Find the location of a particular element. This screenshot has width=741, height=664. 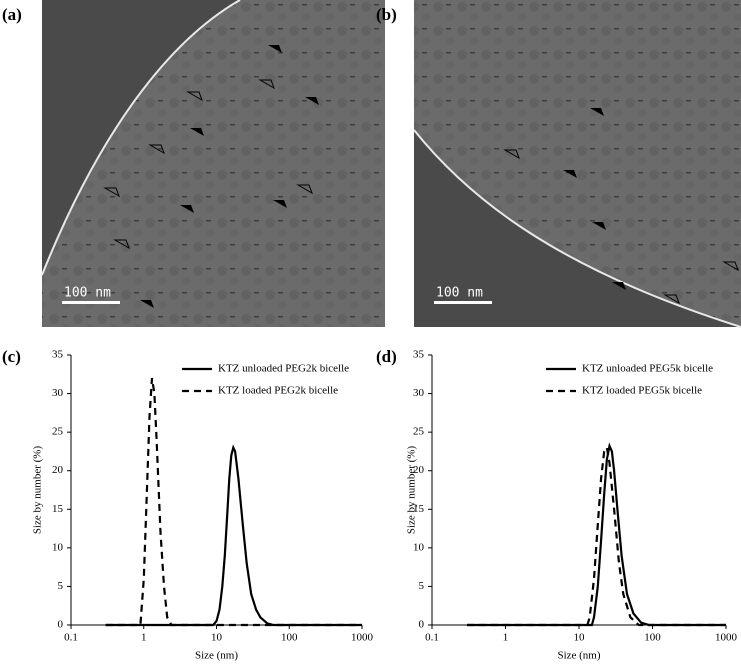

panel-label: (b) is located at coordinates (386, 14).